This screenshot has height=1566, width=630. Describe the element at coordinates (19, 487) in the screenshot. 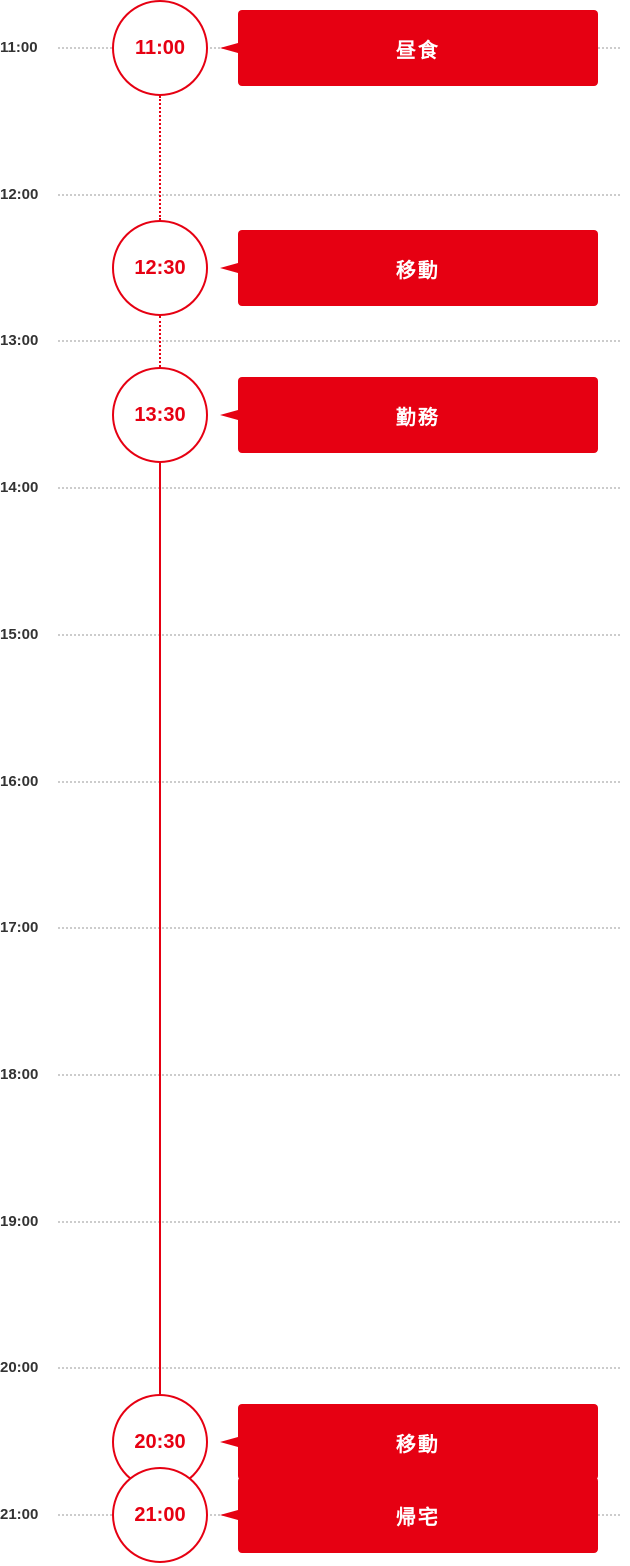

I see `hour-label: 14:00` at that location.